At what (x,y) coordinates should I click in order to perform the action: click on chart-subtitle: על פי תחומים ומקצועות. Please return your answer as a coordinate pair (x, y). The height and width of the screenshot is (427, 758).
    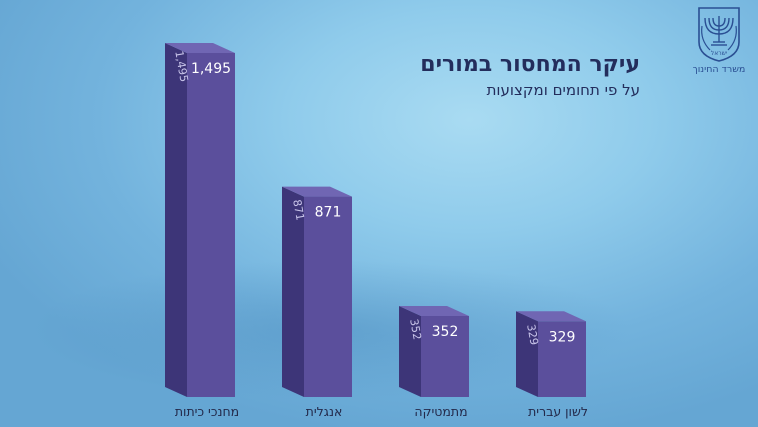
    Looking at the image, I should click on (563, 90).